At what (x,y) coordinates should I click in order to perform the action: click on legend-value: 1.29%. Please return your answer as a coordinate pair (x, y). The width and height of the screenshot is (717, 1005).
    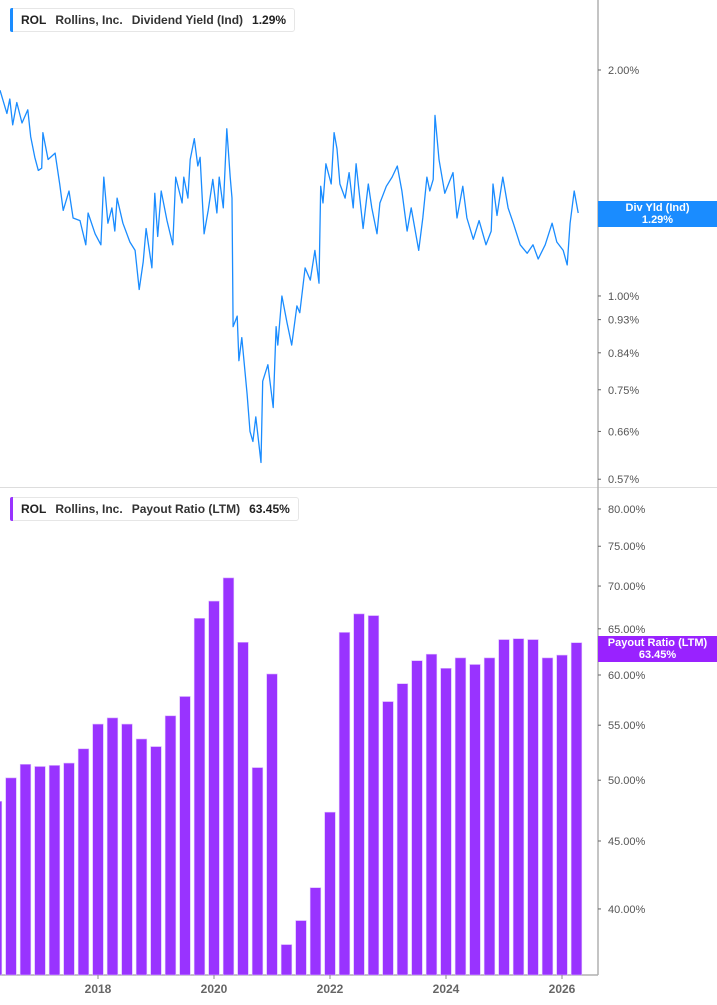
    Looking at the image, I should click on (269, 20).